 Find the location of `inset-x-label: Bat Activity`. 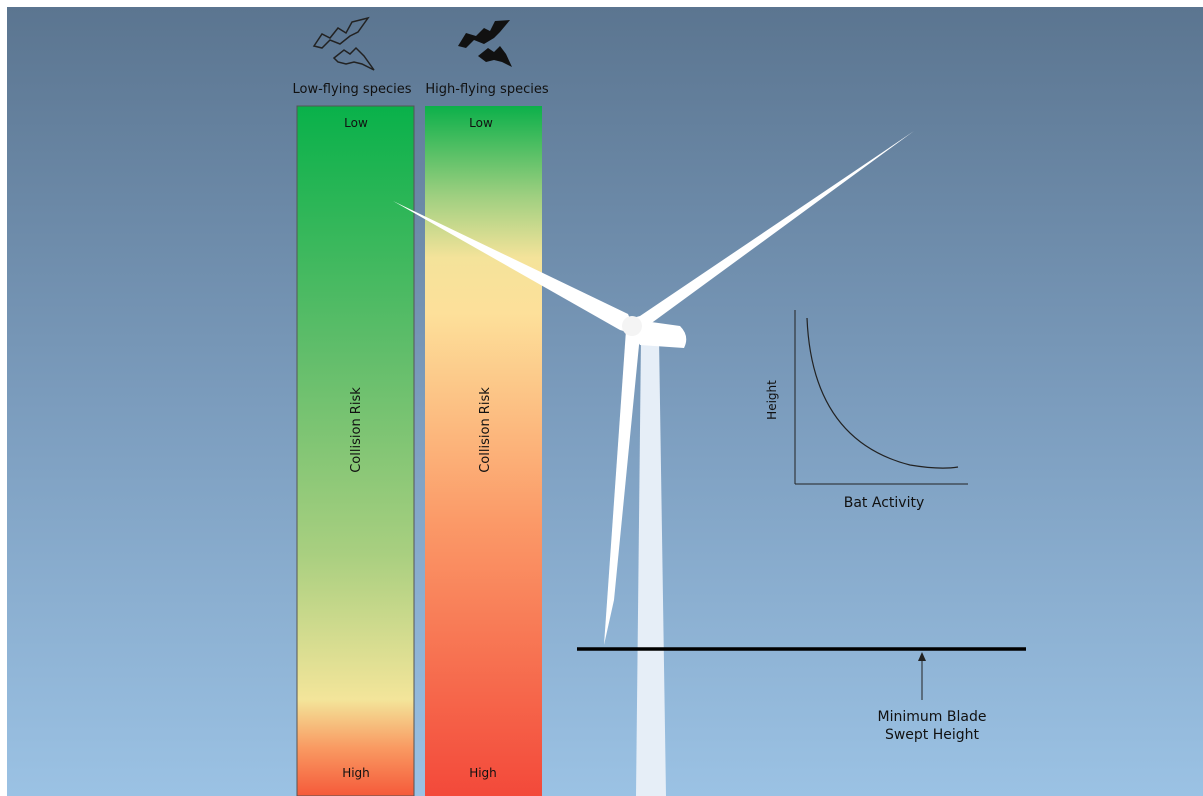

inset-x-label: Bat Activity is located at coordinates (884, 503).